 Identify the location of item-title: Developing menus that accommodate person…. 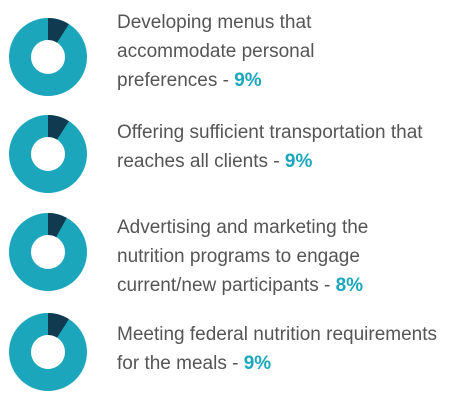
(216, 51).